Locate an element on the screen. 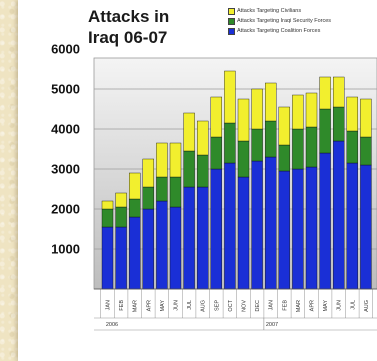 The image size is (377, 361). x-tick-label-9: SEP is located at coordinates (217, 305).